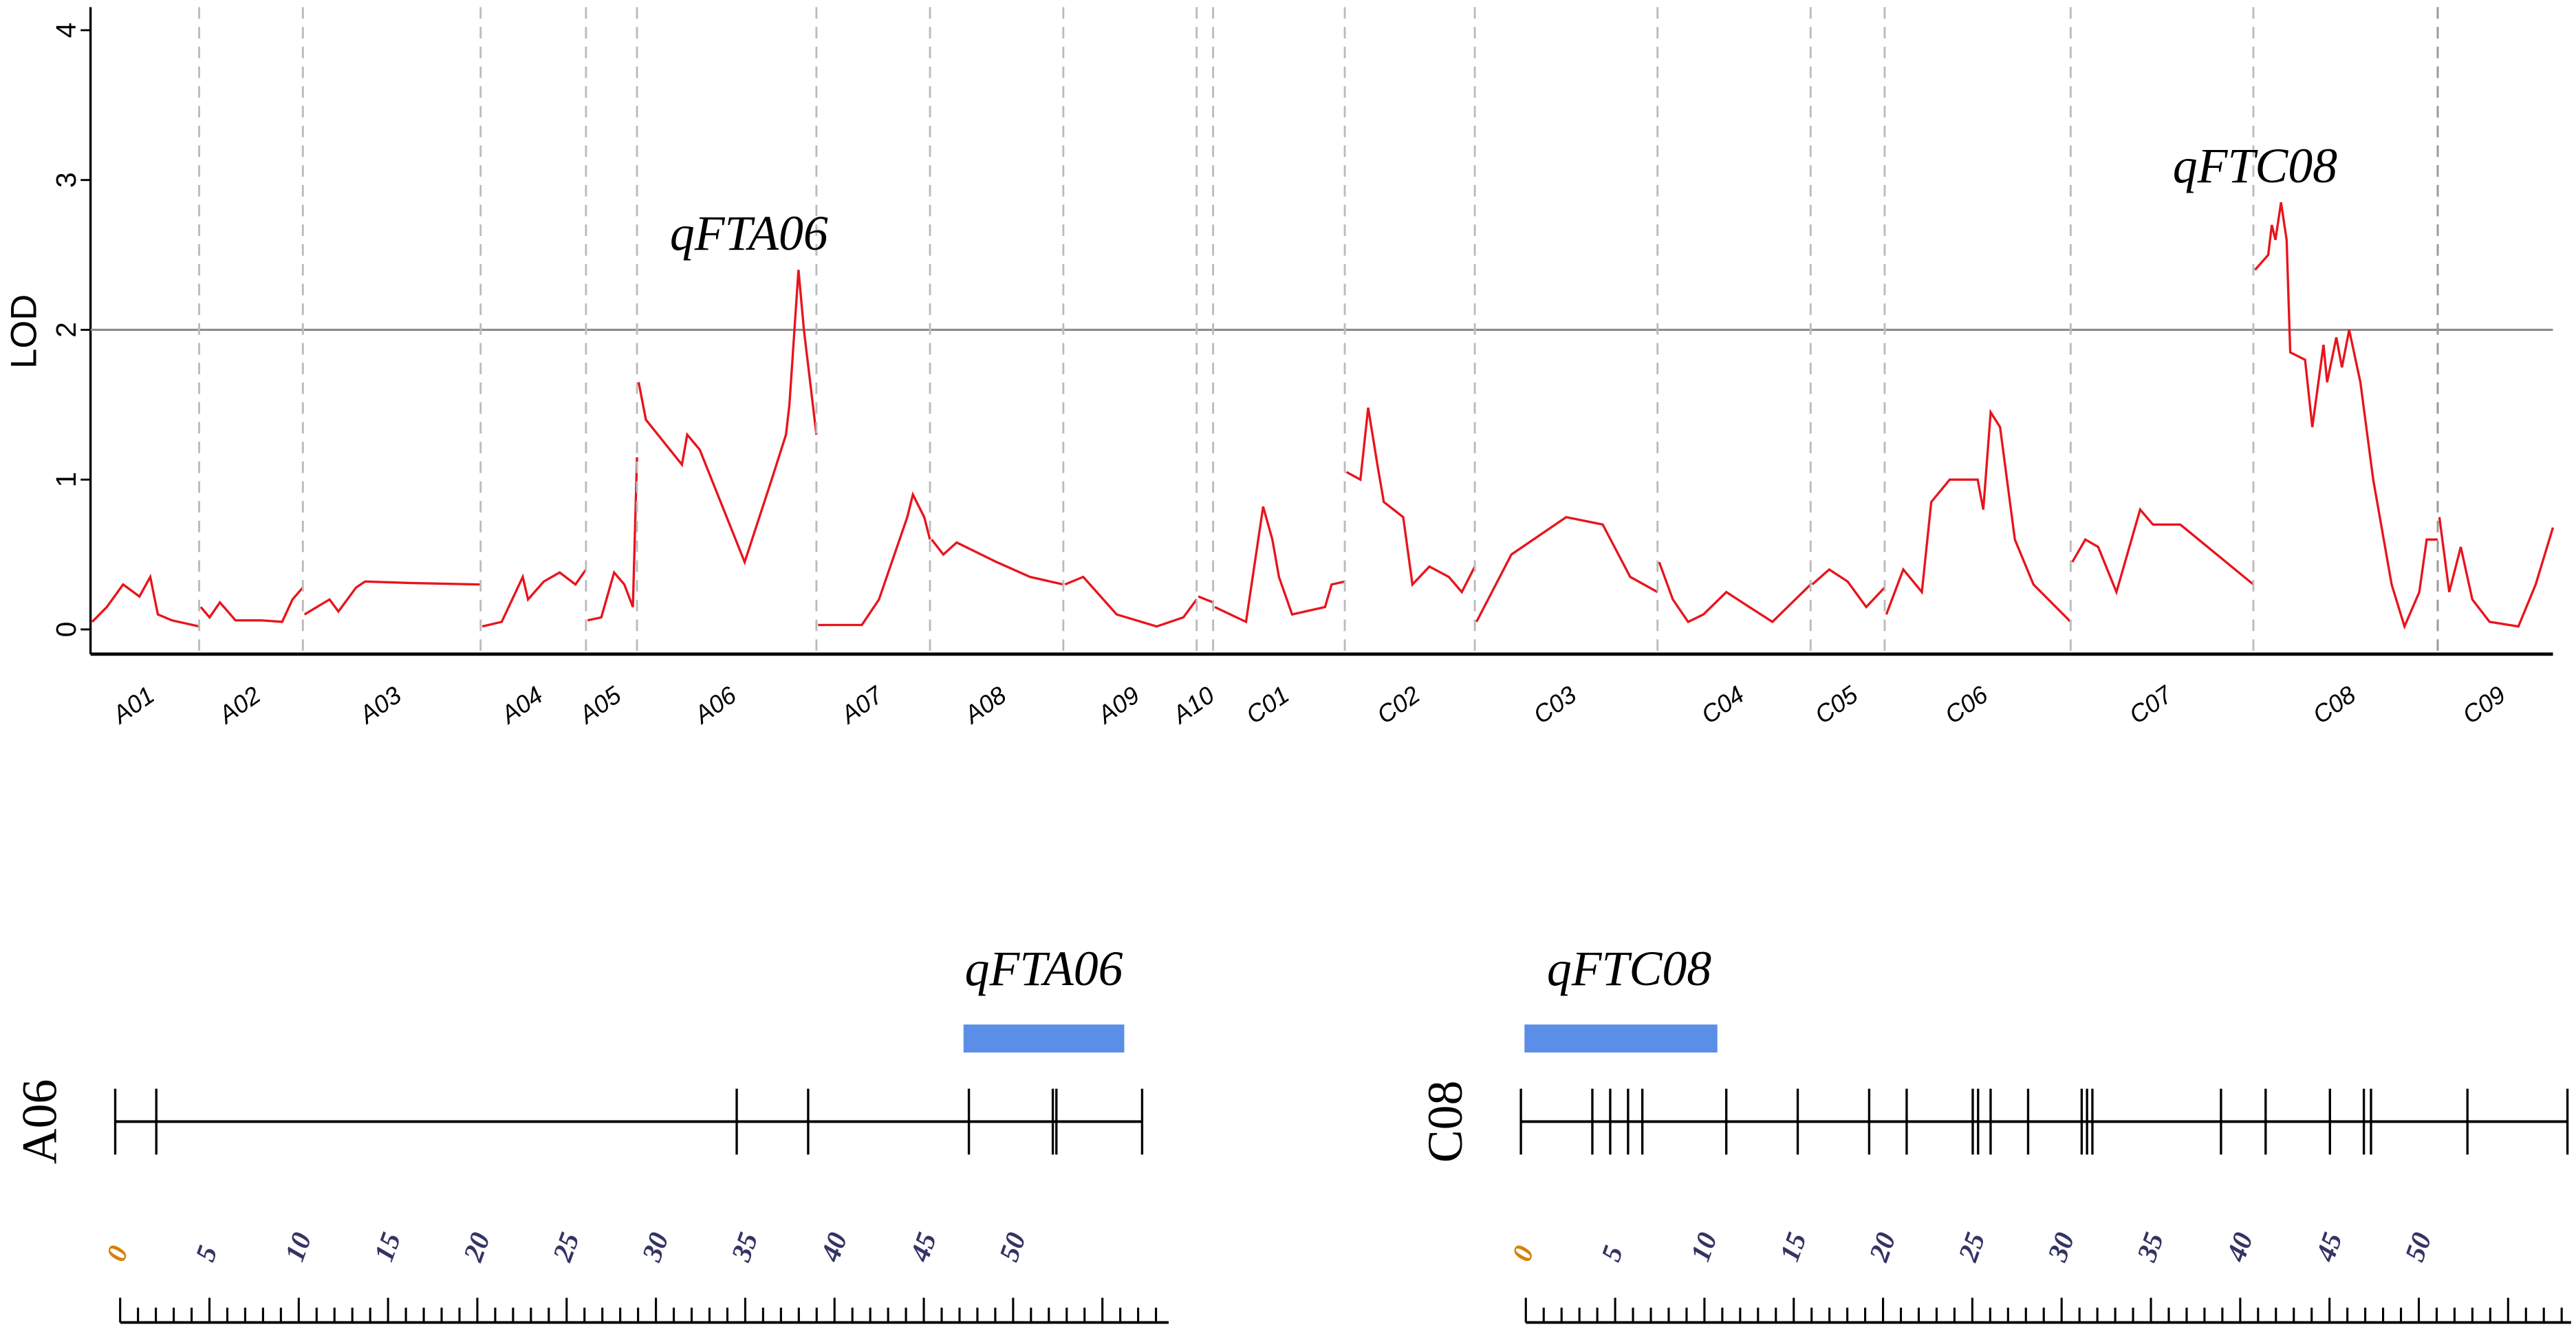  What do you see at coordinates (381, 705) in the screenshot?
I see `chromosome-label: A03` at bounding box center [381, 705].